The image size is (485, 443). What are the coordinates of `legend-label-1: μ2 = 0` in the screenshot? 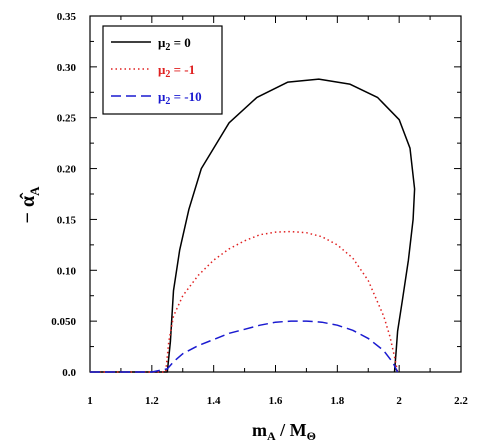 It's located at (174, 44).